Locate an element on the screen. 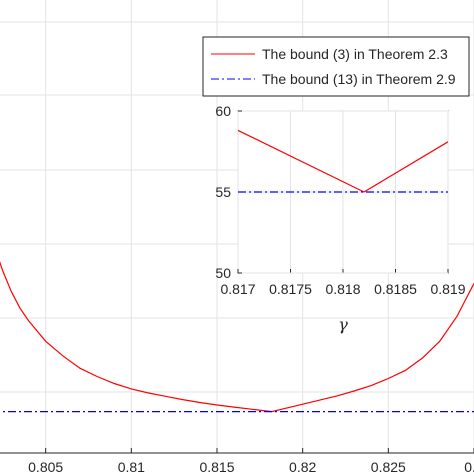 The height and width of the screenshot is (474, 474). legend-label-theorem-2-3: The bound (3) in Theorem 2.3 is located at coordinates (355, 54).